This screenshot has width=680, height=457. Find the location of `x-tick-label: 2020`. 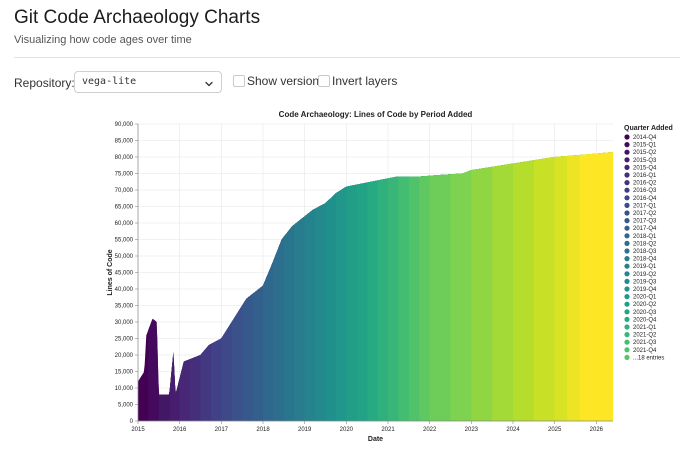

x-tick-label: 2020 is located at coordinates (347, 430).